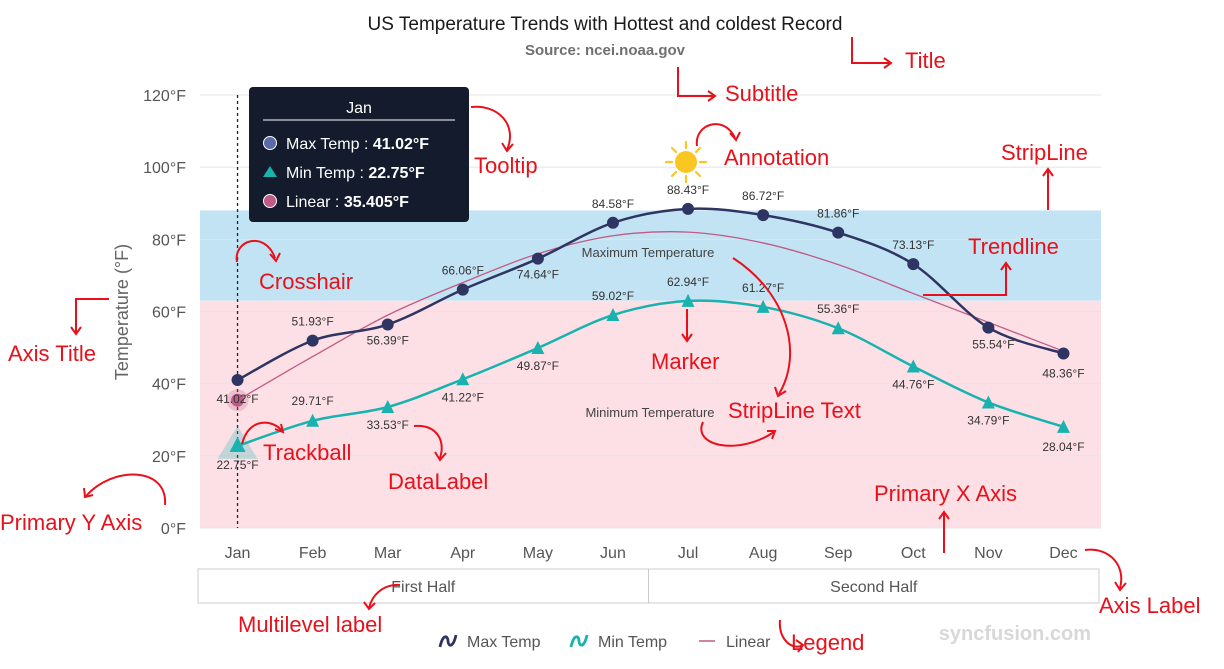 Image resolution: width=1224 pixels, height=669 pixels. I want to click on callout-stripline: StripLine, so click(1044, 175).